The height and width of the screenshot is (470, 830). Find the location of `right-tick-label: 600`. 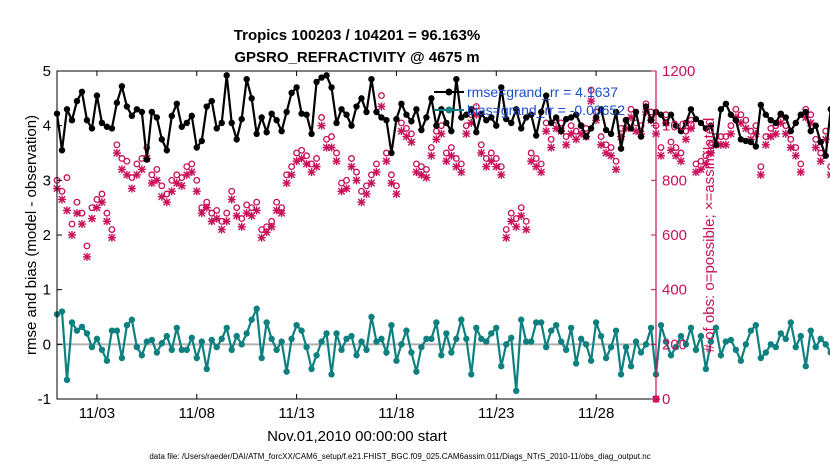

right-tick-label: 600 is located at coordinates (674, 235).